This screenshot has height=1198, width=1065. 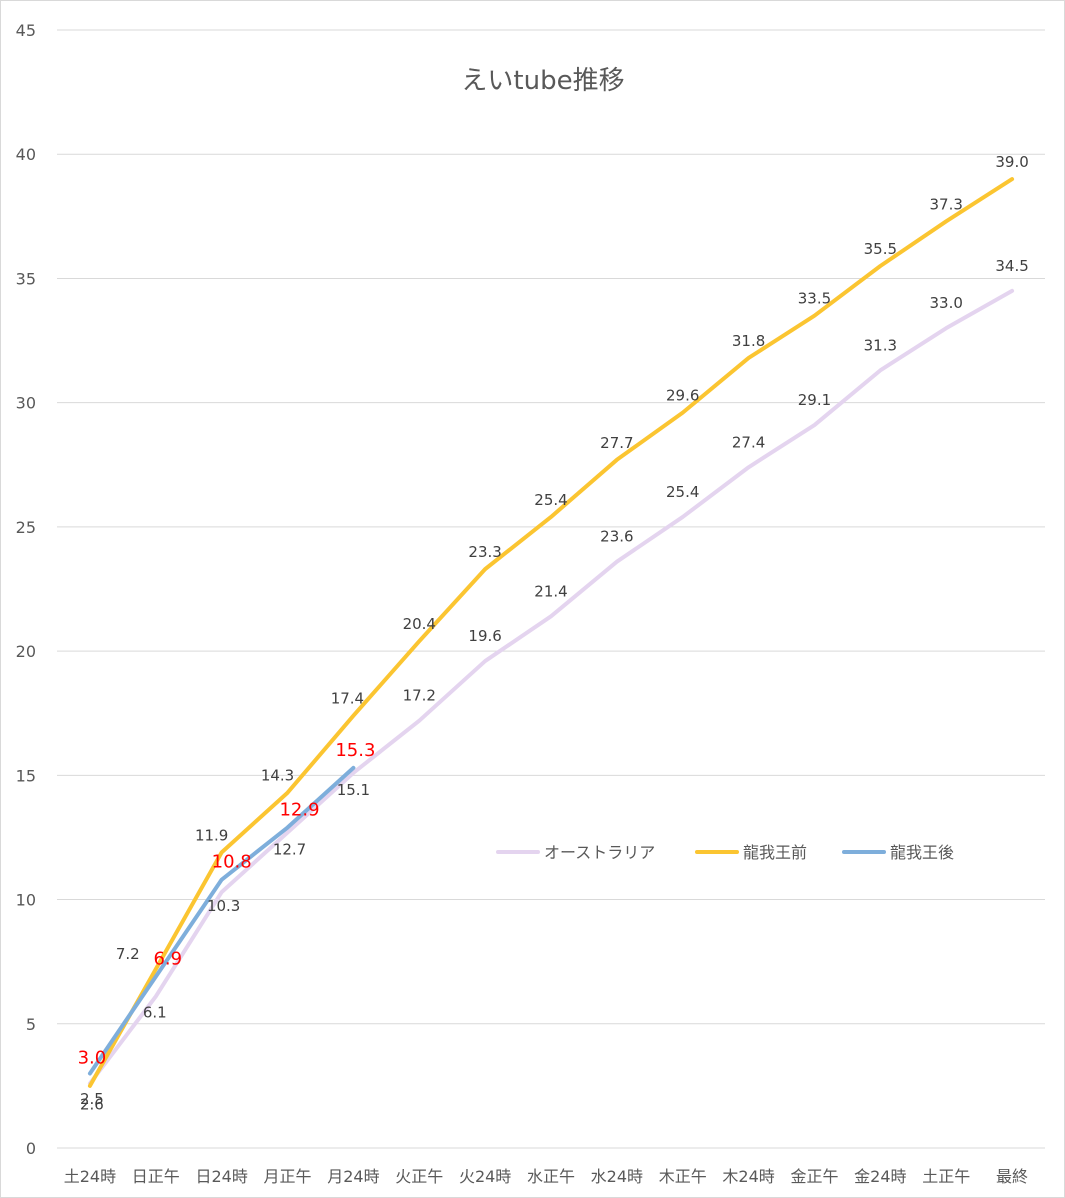 What do you see at coordinates (155, 1012) in the screenshot?
I see `data-label: 6.1` at bounding box center [155, 1012].